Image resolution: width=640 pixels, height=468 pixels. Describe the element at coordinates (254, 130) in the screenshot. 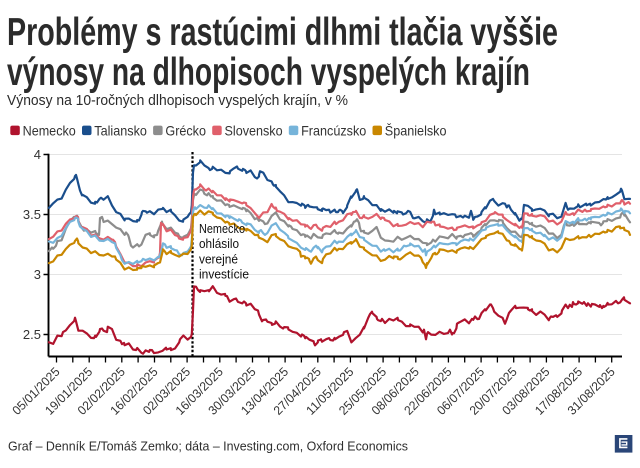

I see `svg-text: Slovensko` at that location.